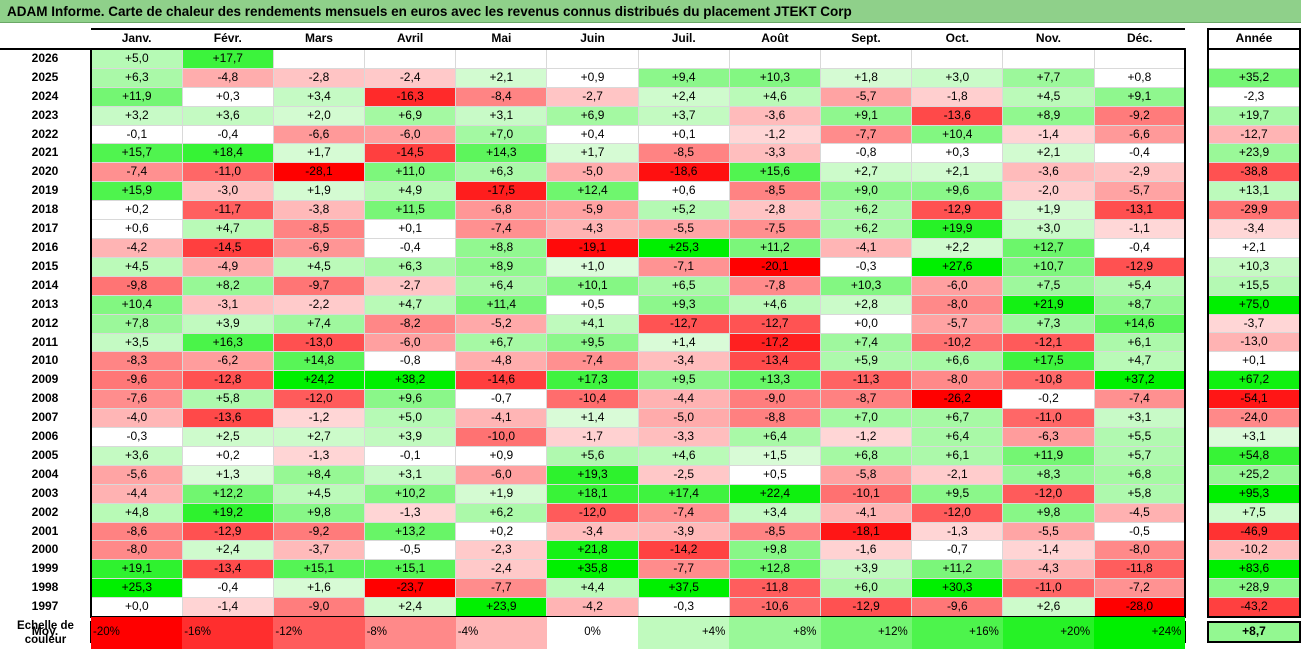 Image resolution: width=1301 pixels, height=653 pixels. What do you see at coordinates (45, 228) in the screenshot?
I see `year-label: 2017` at bounding box center [45, 228].